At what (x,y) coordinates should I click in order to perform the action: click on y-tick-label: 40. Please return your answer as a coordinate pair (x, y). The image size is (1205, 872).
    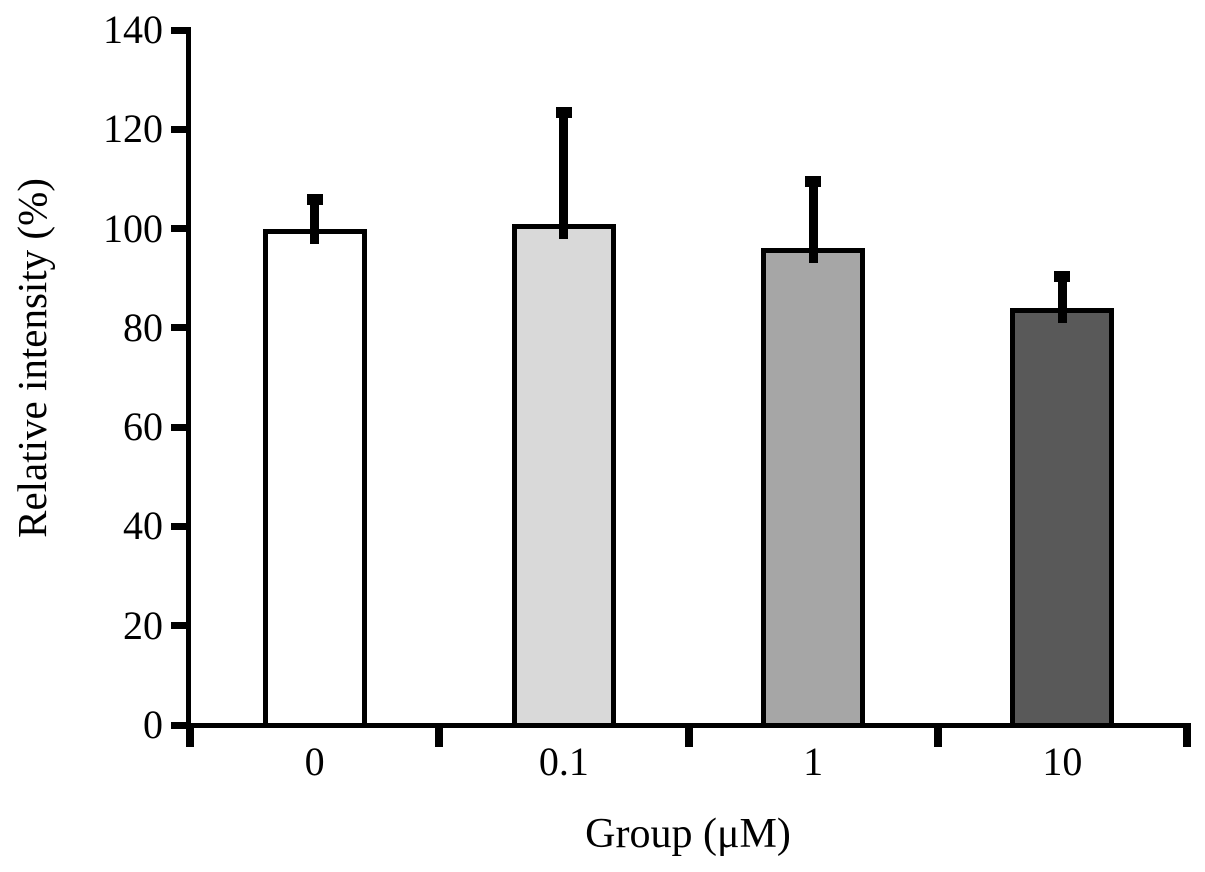
    Looking at the image, I should click on (143, 526).